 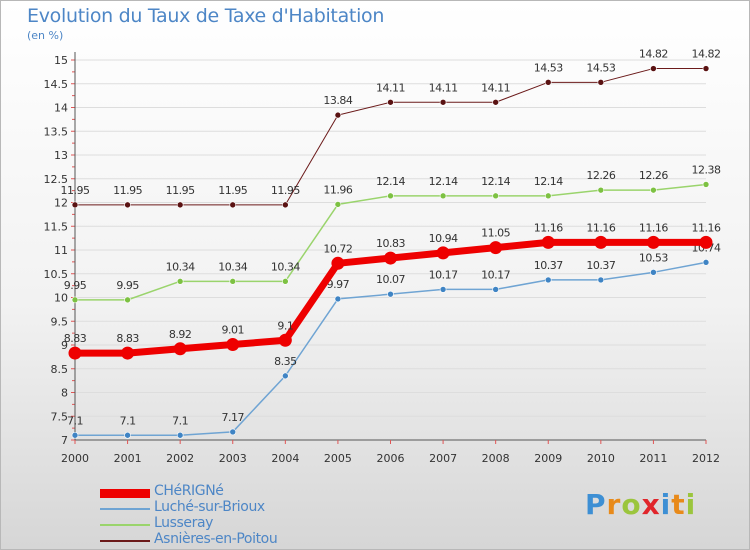 I want to click on data-label-asnieres-en-poitou: 14.82, so click(x=706, y=54).